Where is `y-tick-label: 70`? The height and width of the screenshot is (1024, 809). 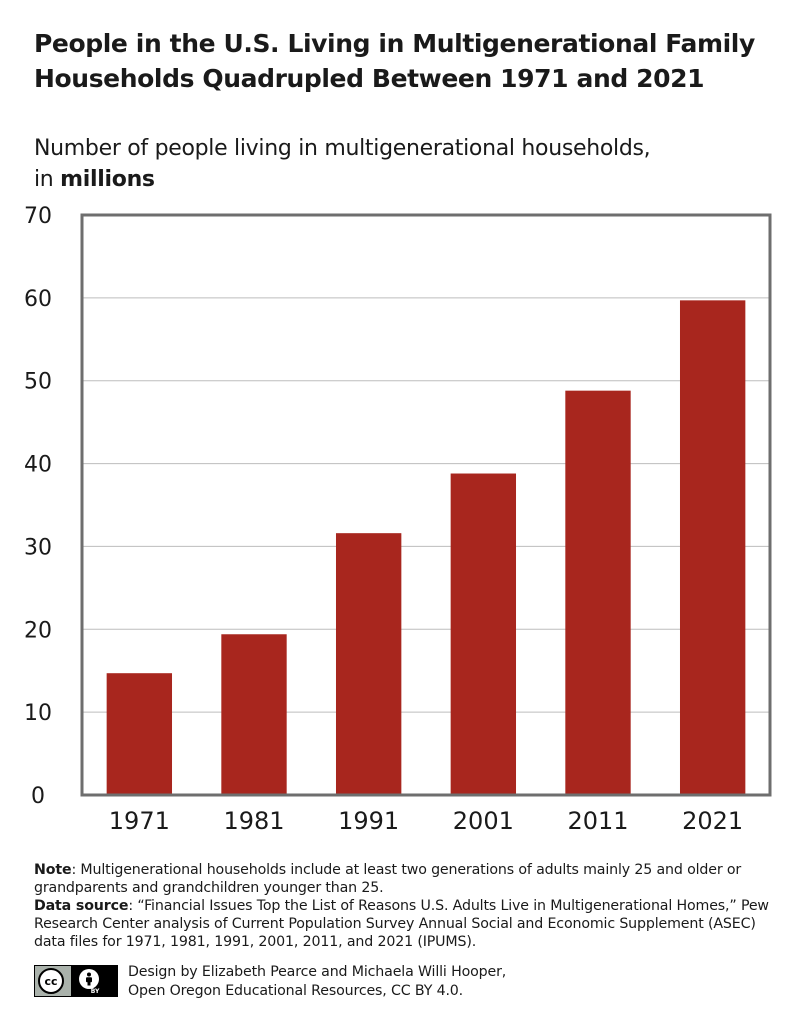
y-tick-label: 70 is located at coordinates (38, 216).